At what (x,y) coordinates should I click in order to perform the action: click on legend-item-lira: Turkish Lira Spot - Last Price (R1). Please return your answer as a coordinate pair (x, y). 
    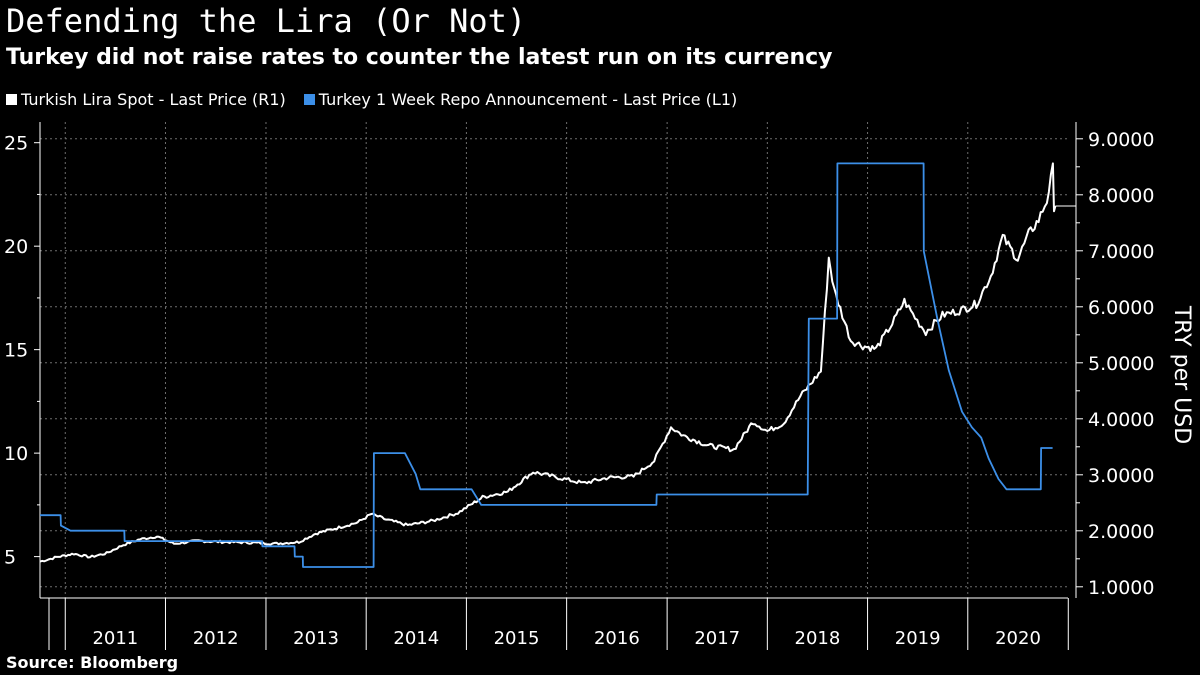
    Looking at the image, I should click on (146, 99).